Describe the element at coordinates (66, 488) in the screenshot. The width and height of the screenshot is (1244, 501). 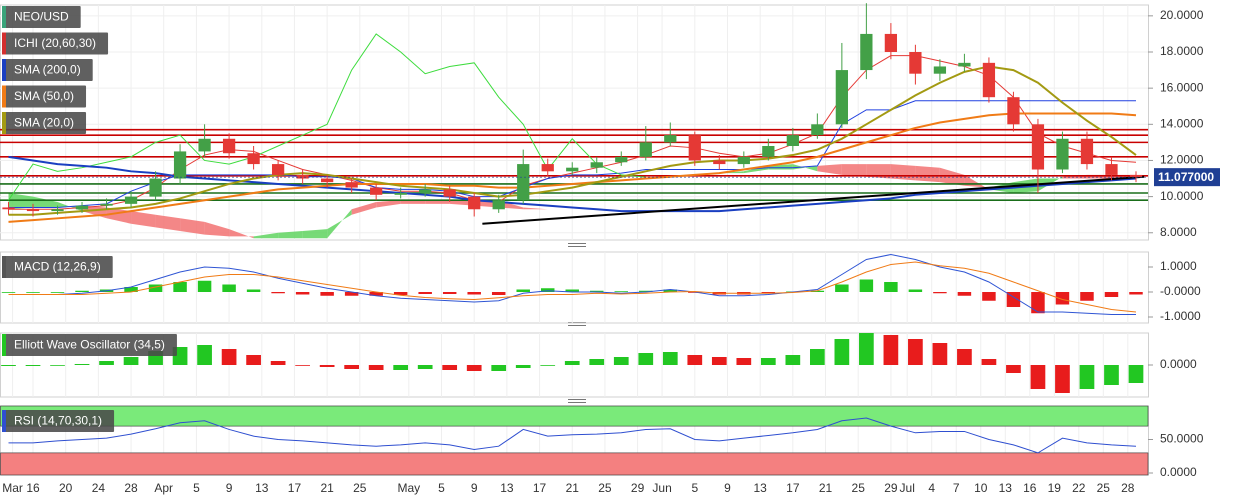
I see `x-tick-label: 20` at that location.